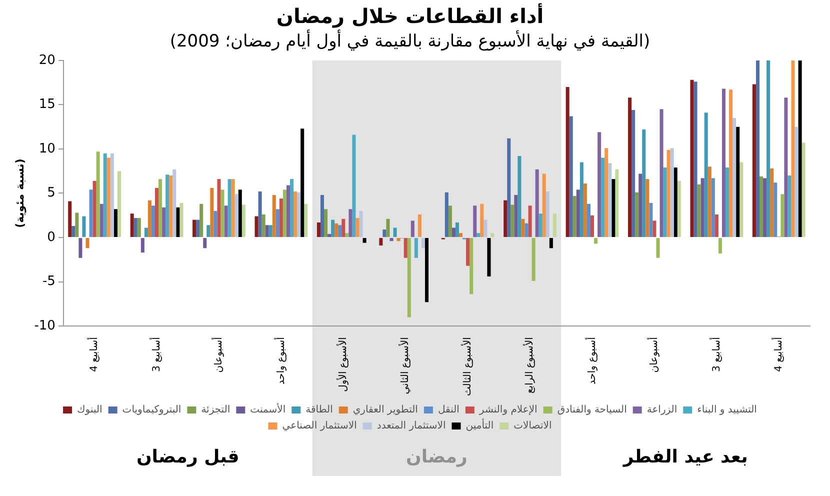 The image size is (830, 496). Describe the element at coordinates (268, 409) in the screenshot. I see `legend-label: الأسمنت` at that location.